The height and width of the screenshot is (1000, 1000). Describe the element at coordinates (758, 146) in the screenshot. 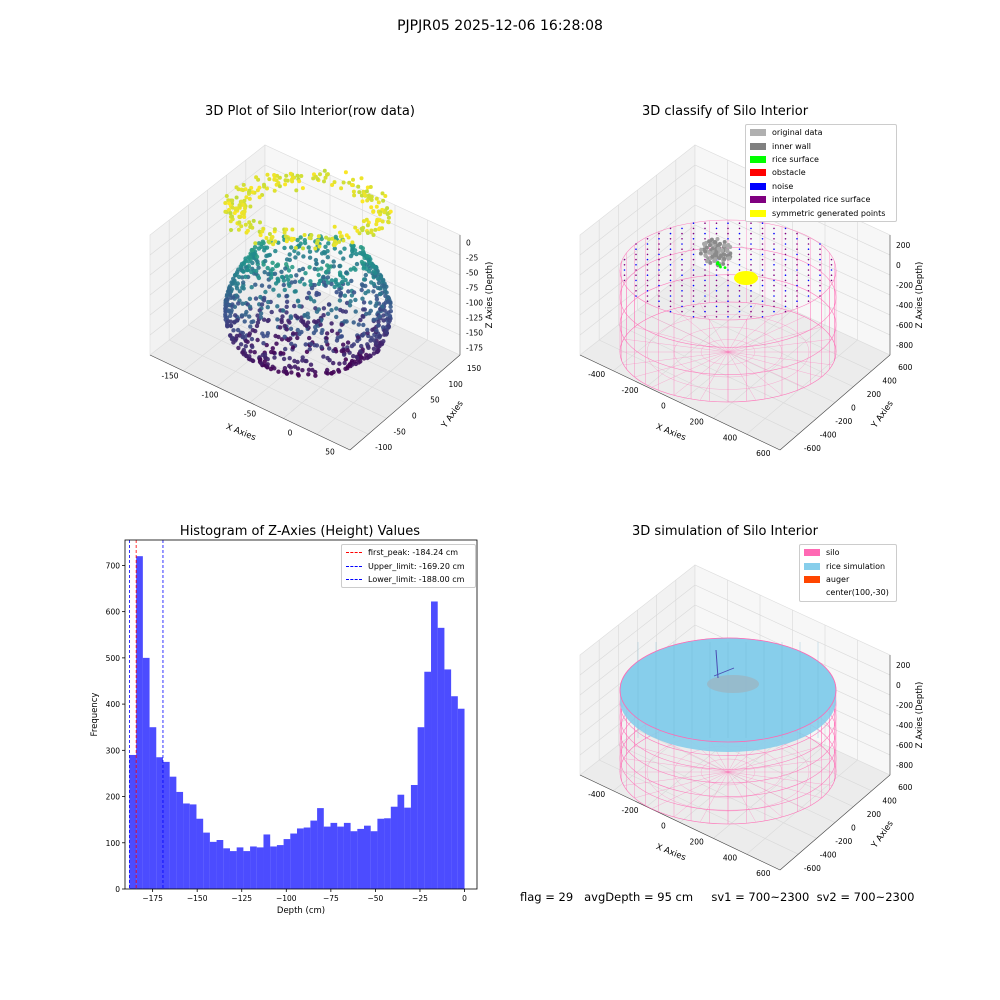

I see `legend-swatch` at that location.